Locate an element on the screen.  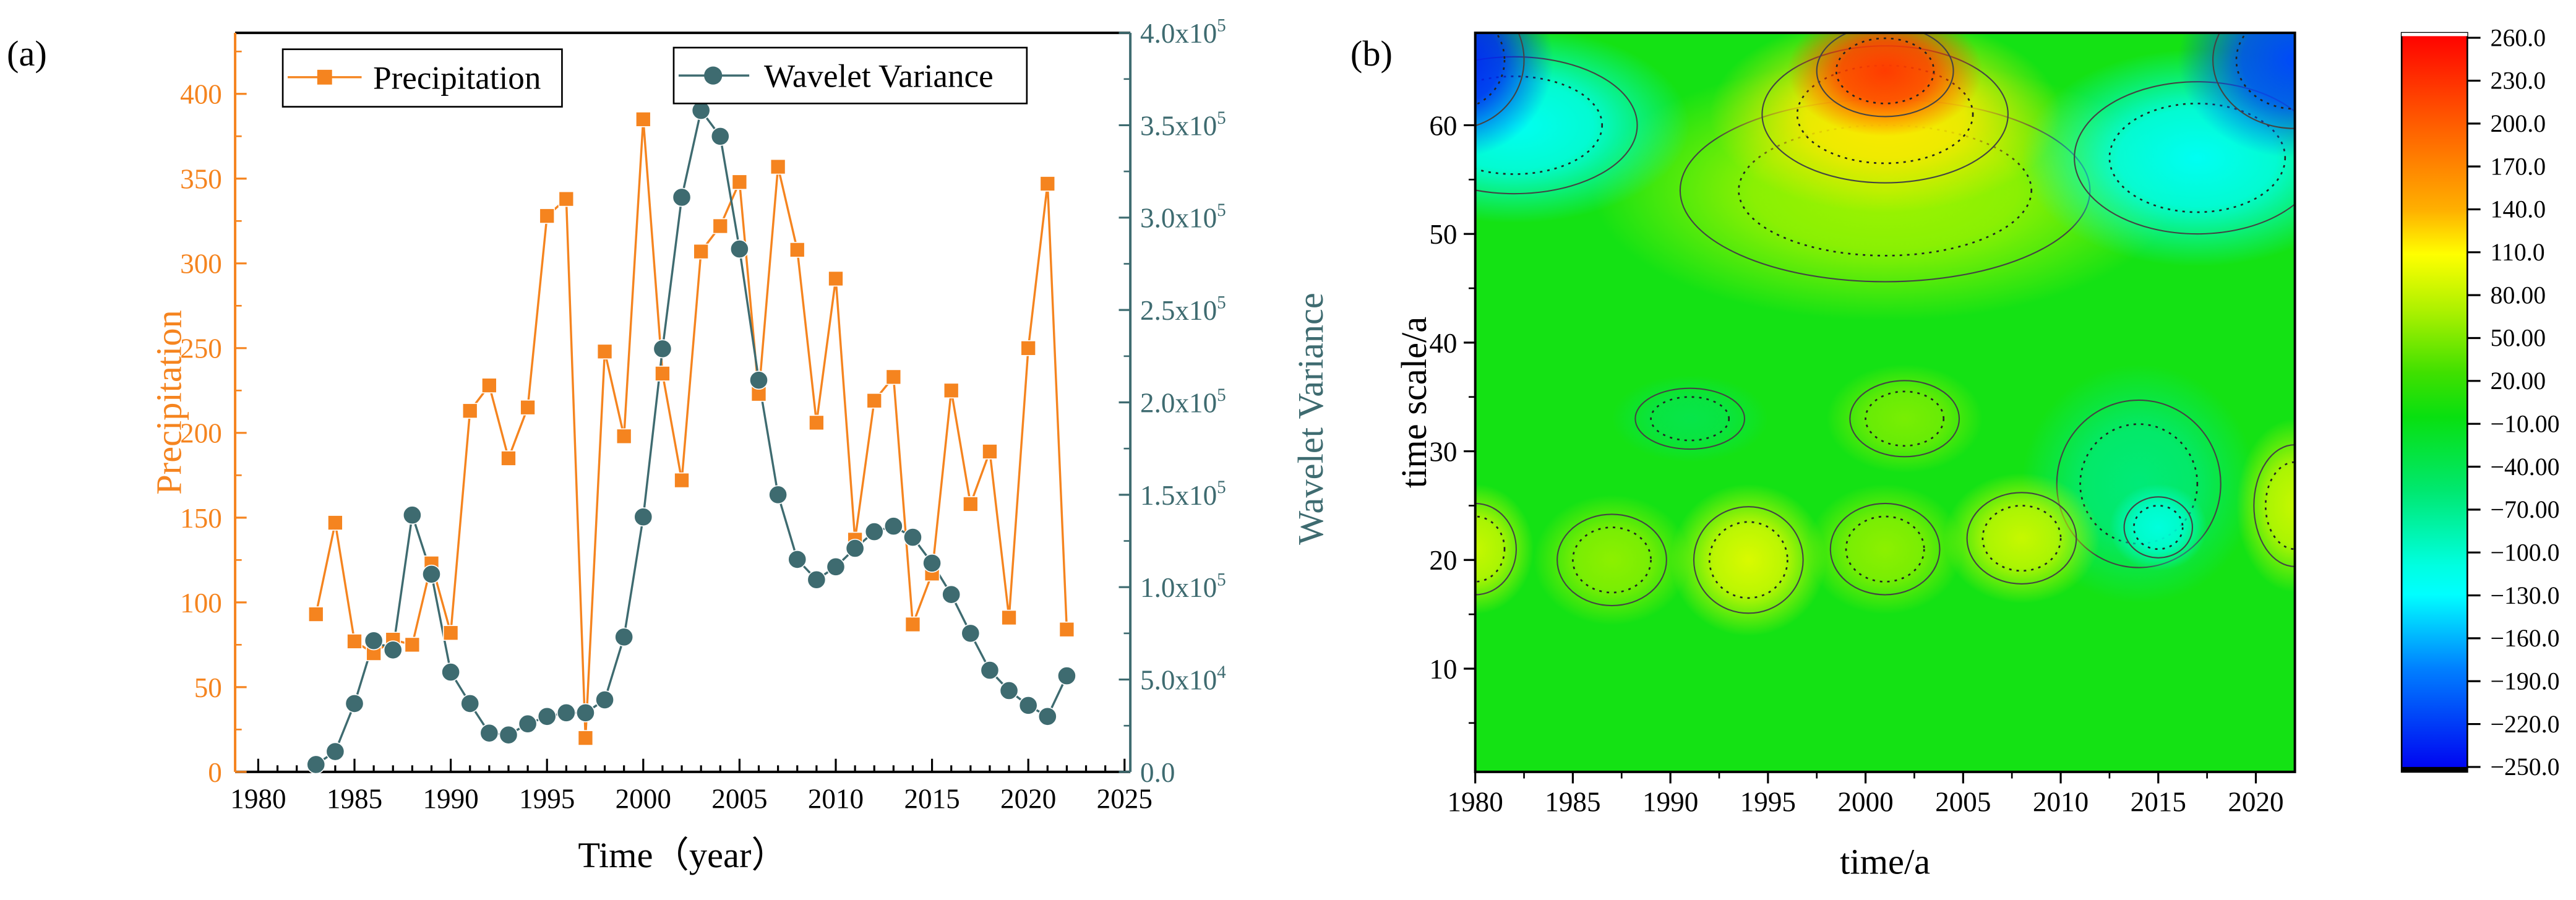
colorbar-top-cap is located at coordinates (2435, 34).